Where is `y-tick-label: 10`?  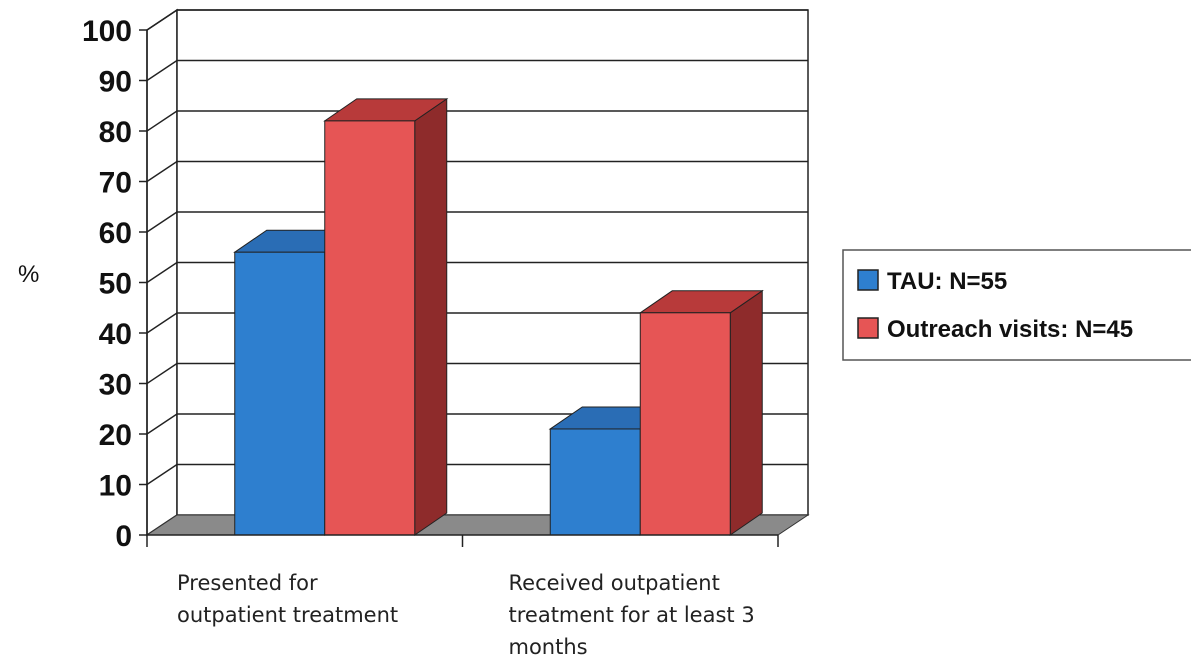
y-tick-label: 10 is located at coordinates (115, 486).